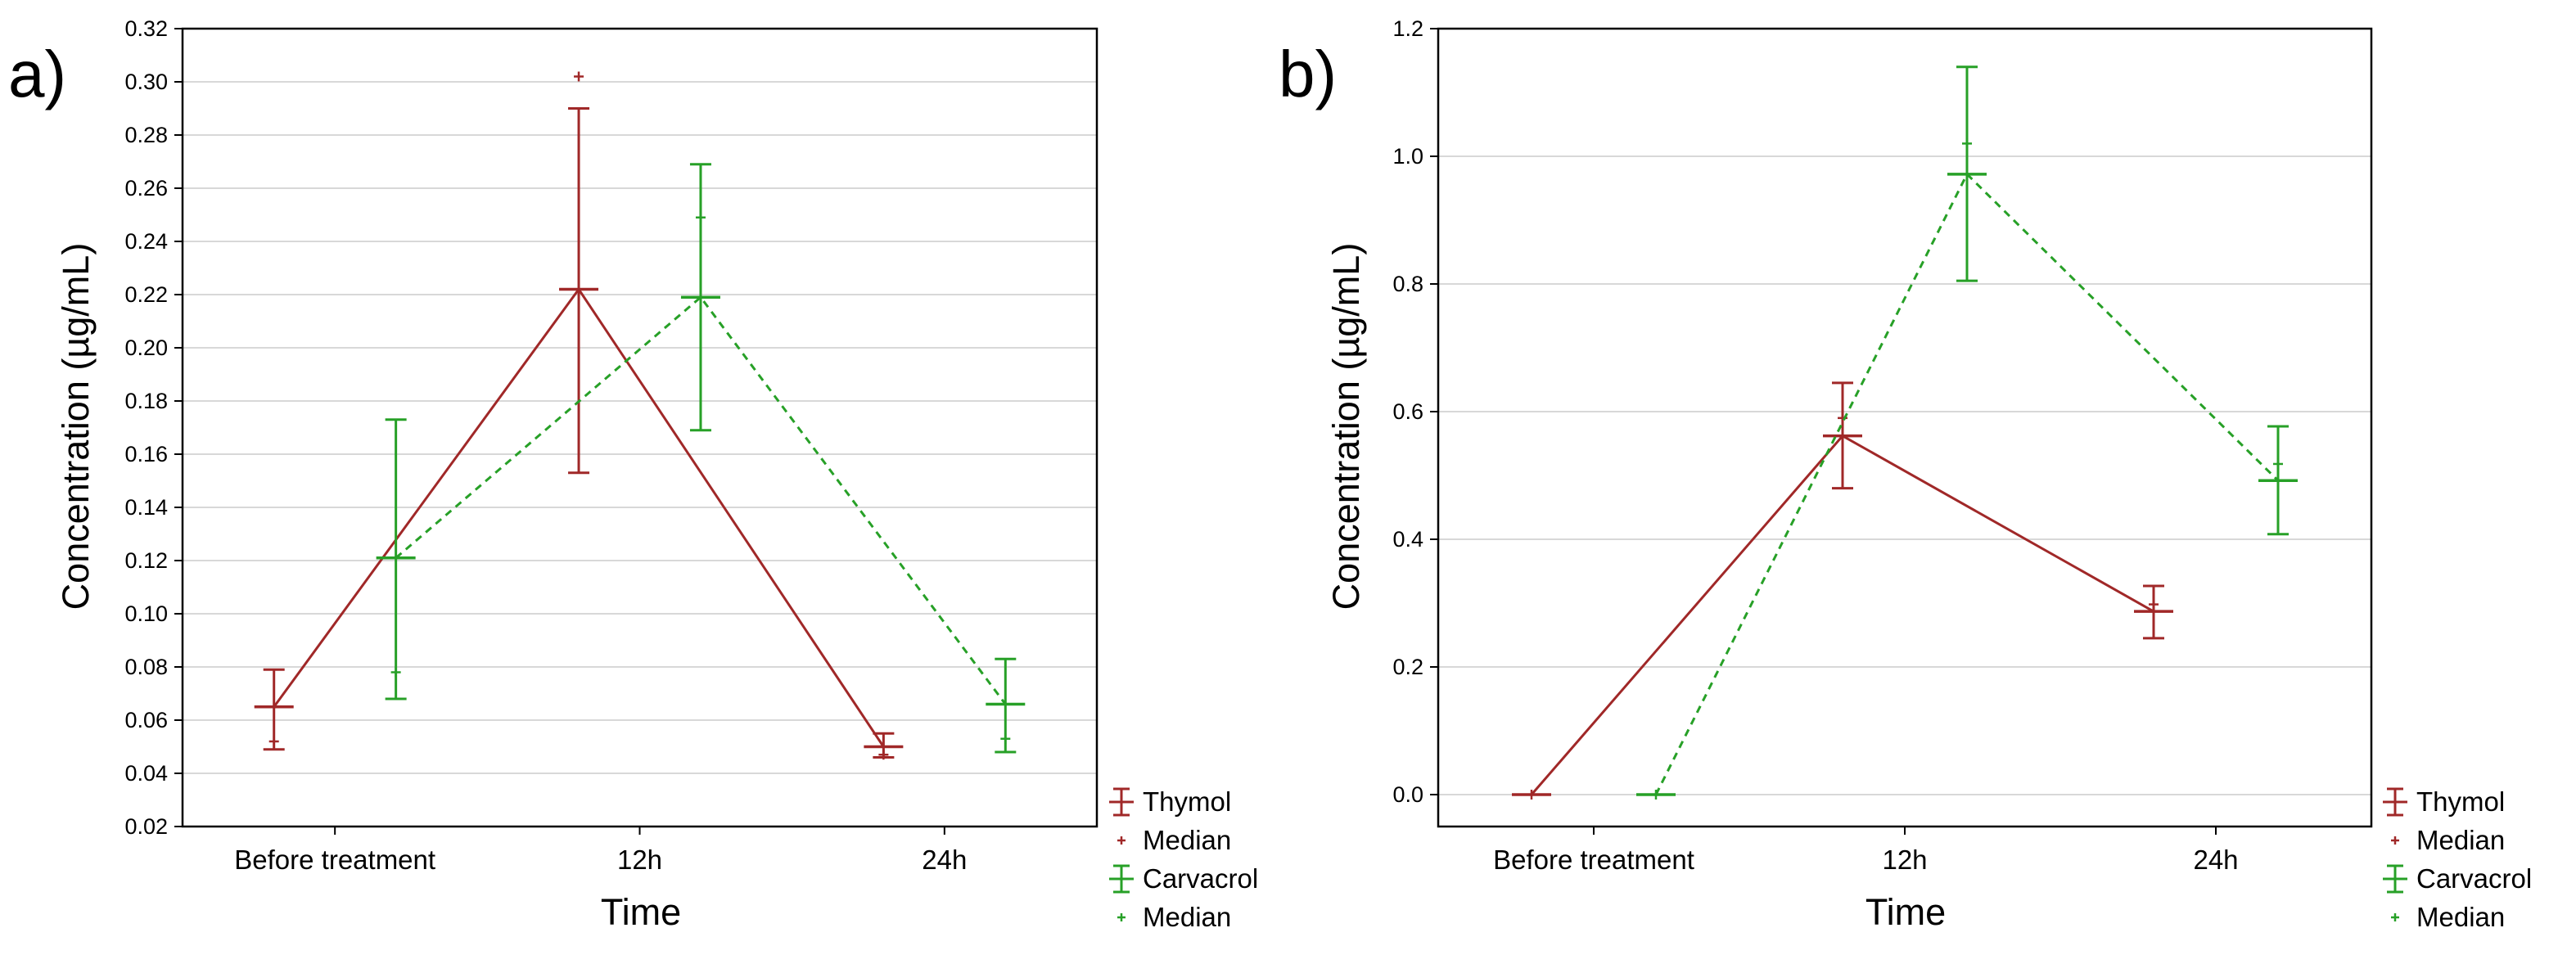 This screenshot has height=955, width=2576. Describe the element at coordinates (146, 454) in the screenshot. I see `panel-a-y-tick-label: 0.16` at that location.